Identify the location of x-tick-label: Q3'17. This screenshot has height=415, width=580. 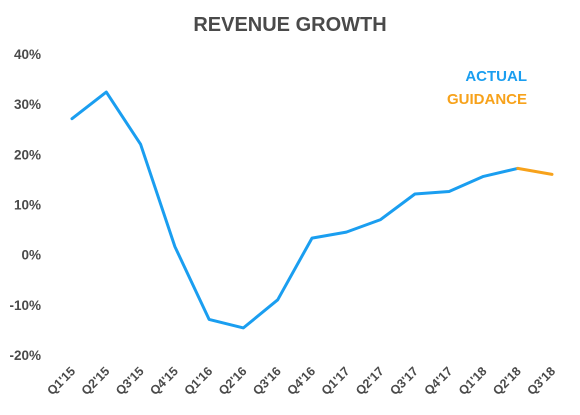
(404, 381).